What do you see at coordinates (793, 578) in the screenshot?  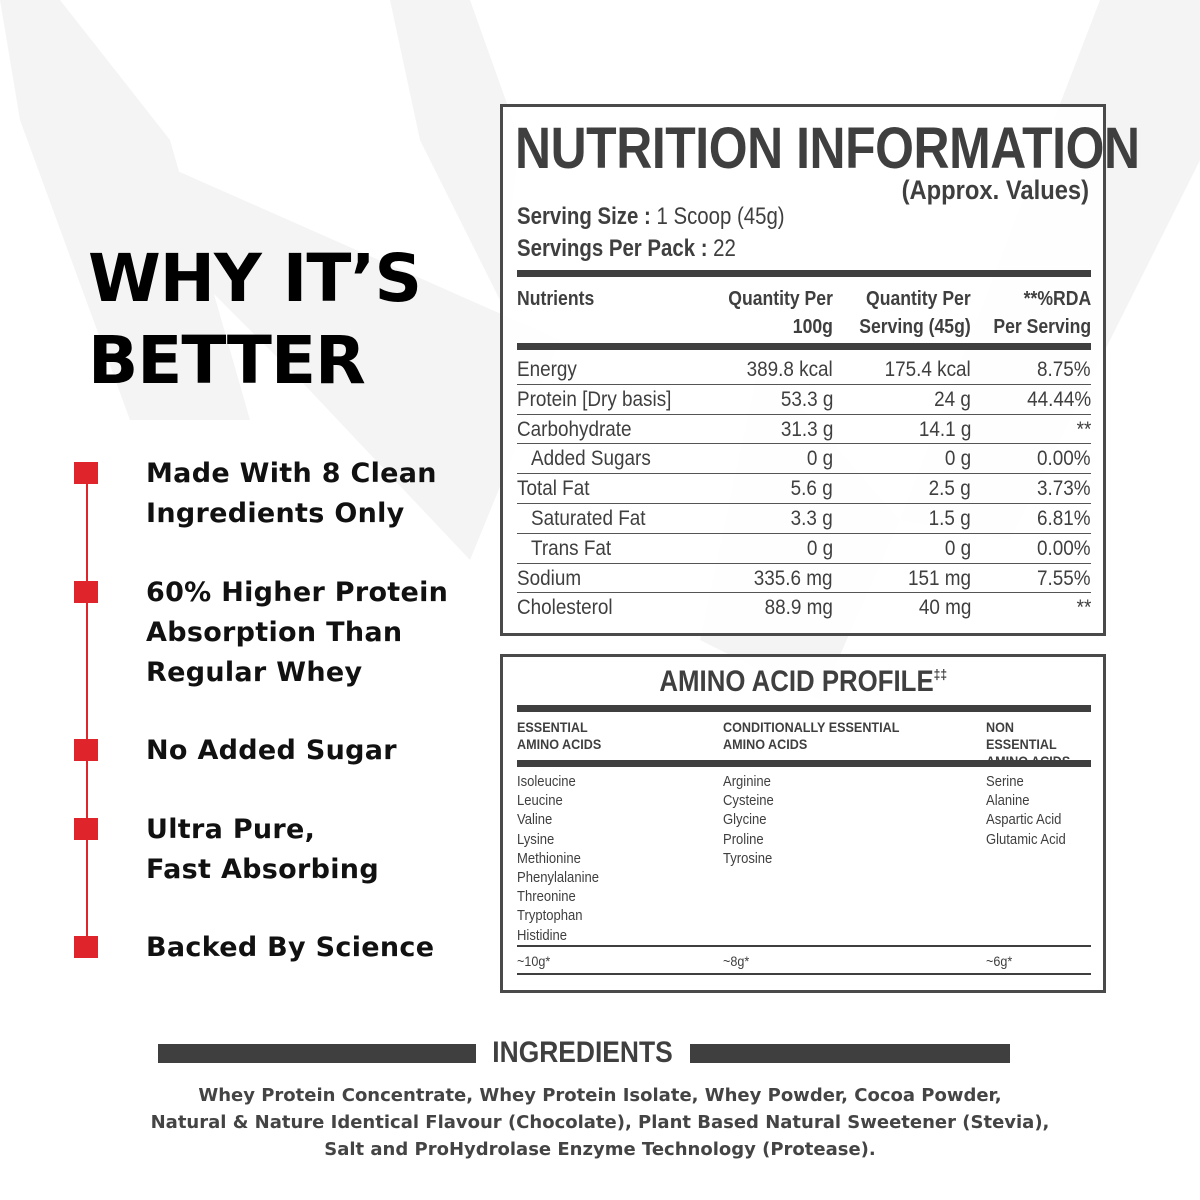 I see `per-100g-value: 335.6 mg` at bounding box center [793, 578].